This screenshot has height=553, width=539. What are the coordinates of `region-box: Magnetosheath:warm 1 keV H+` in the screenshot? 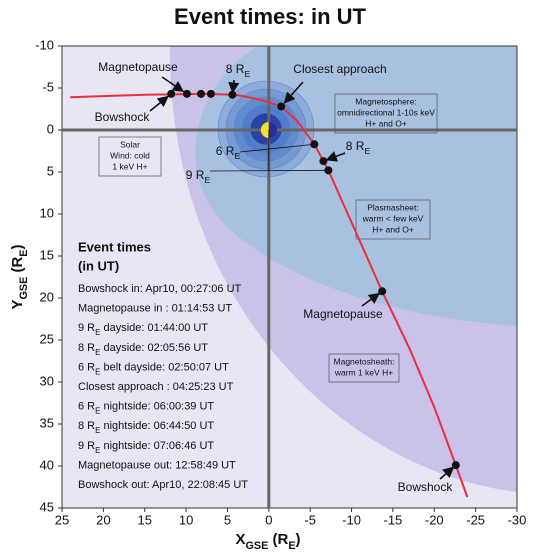 It's located at (364, 368).